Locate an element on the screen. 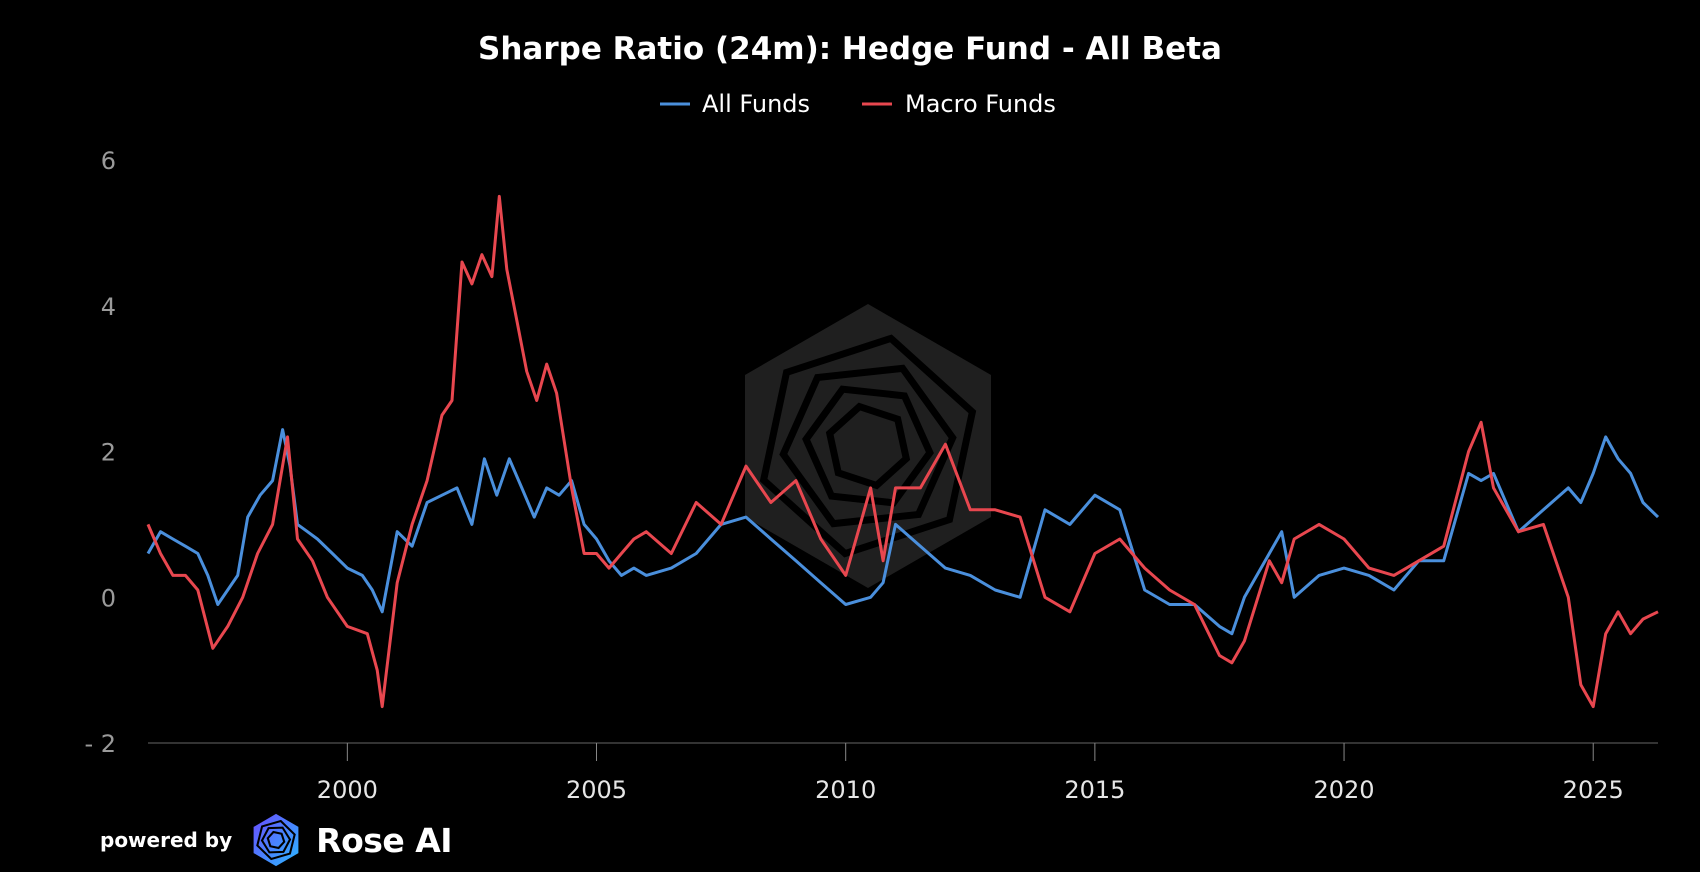 The height and width of the screenshot is (872, 1700). legend-label-all-funds: All Funds is located at coordinates (756, 104).